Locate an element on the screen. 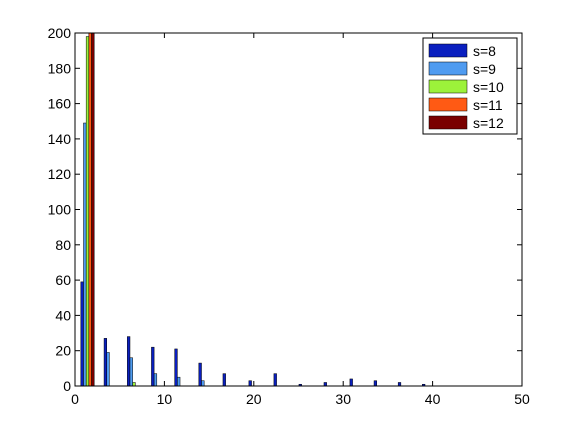 The width and height of the screenshot is (579, 435). y-tick-label-3: 60 is located at coordinates (63, 280).